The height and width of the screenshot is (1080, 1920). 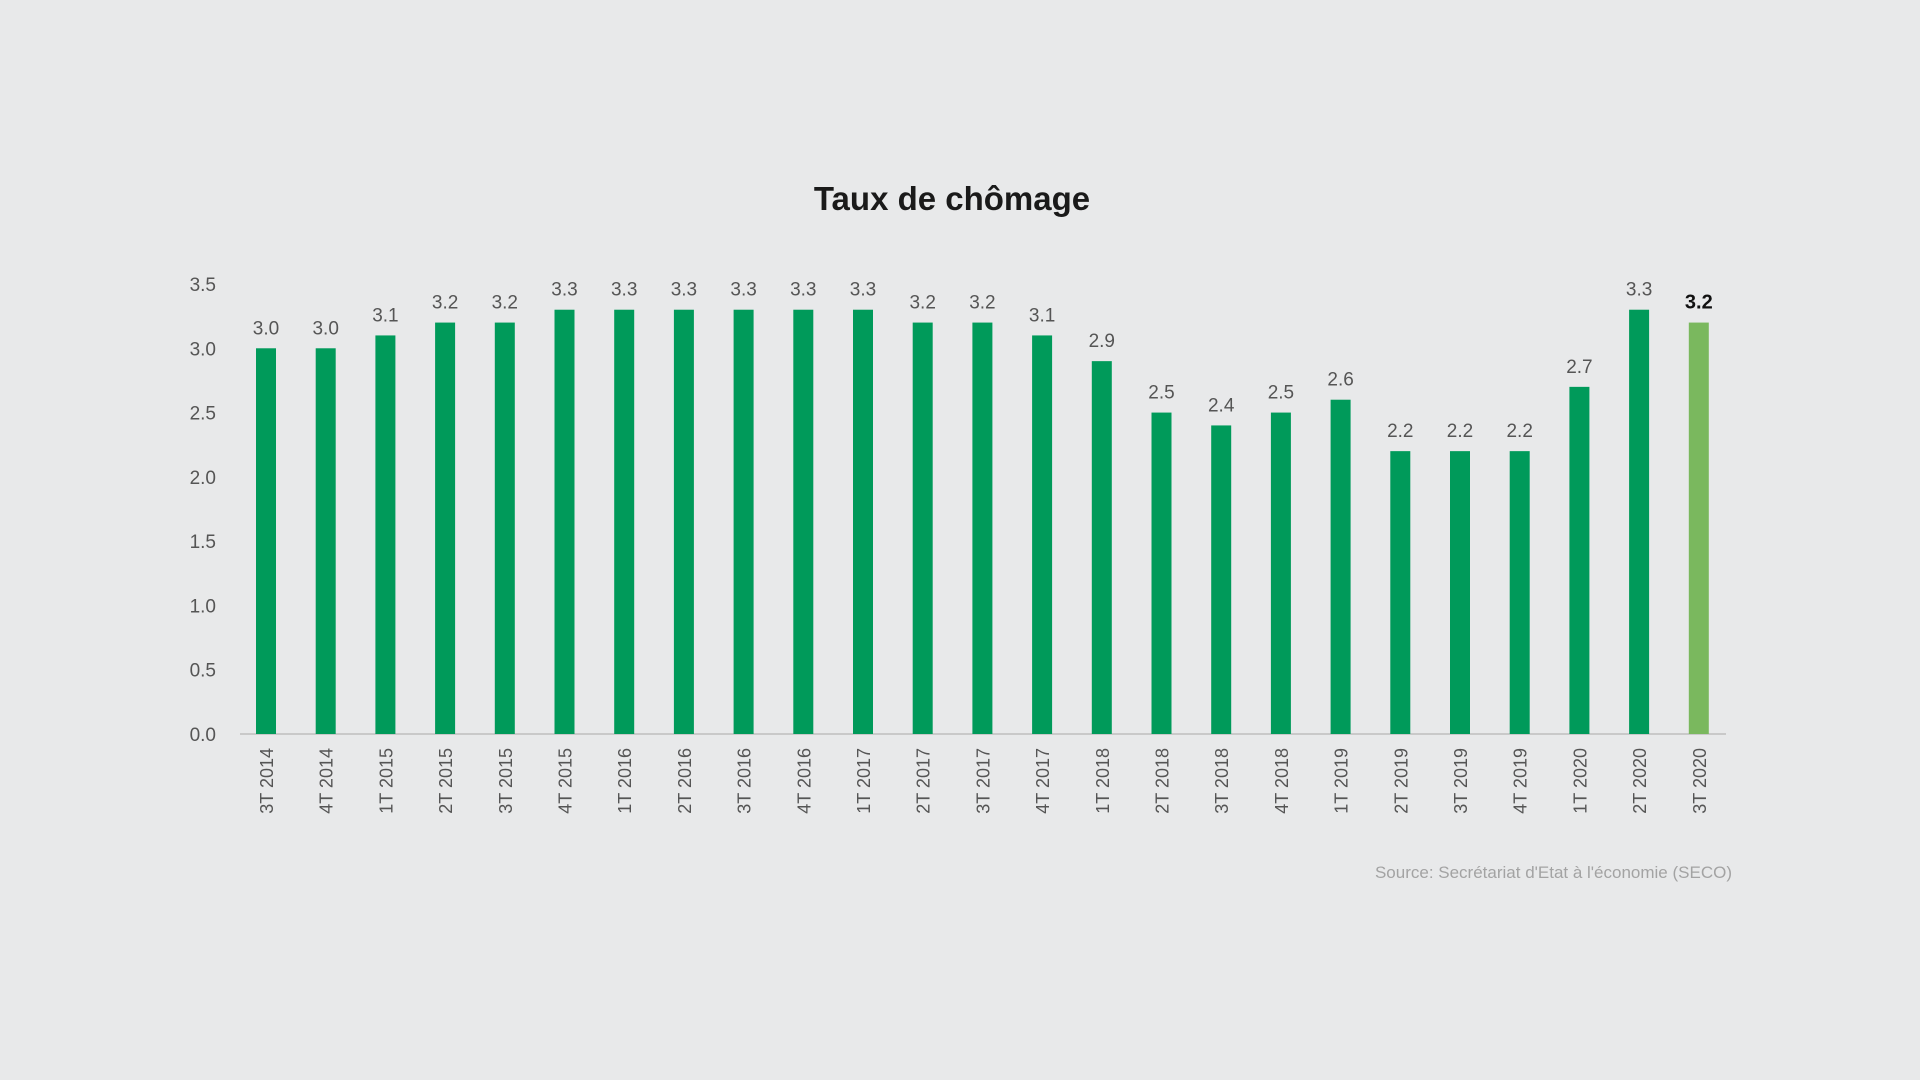 I want to click on y-tick-label: 2.5, so click(x=203, y=414).